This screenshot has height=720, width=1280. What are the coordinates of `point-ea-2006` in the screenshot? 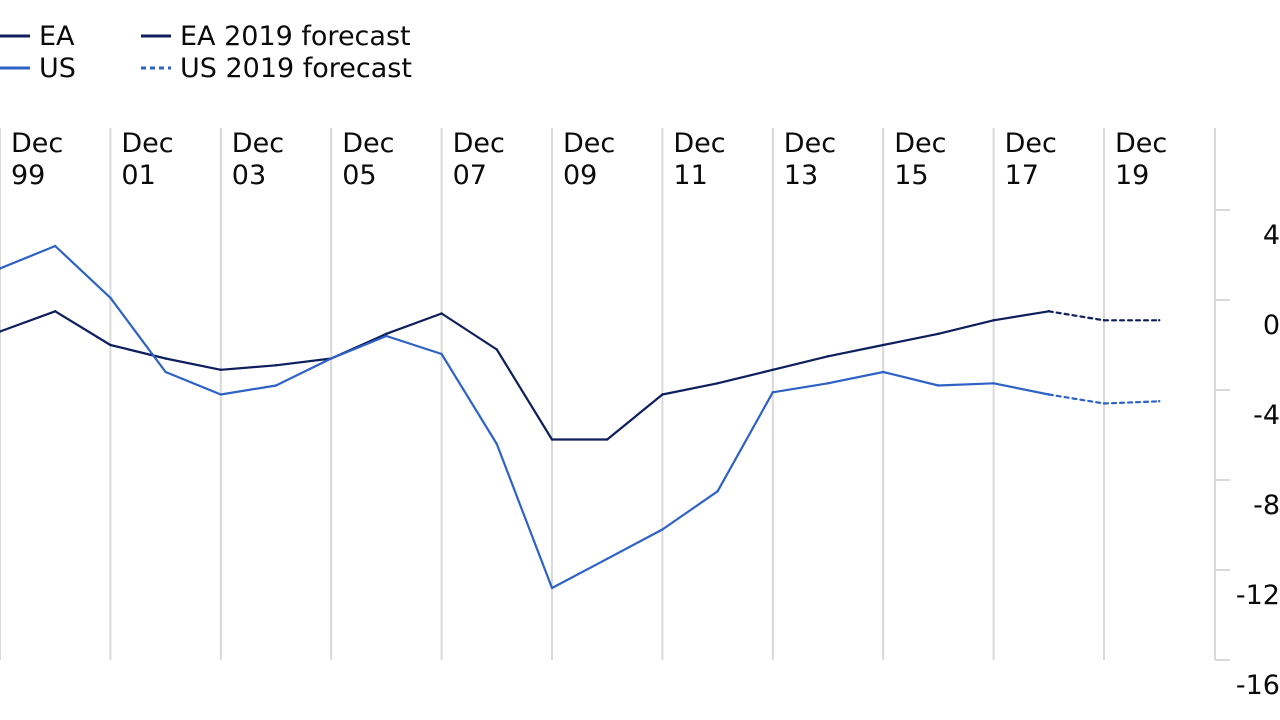 It's located at (386, 333).